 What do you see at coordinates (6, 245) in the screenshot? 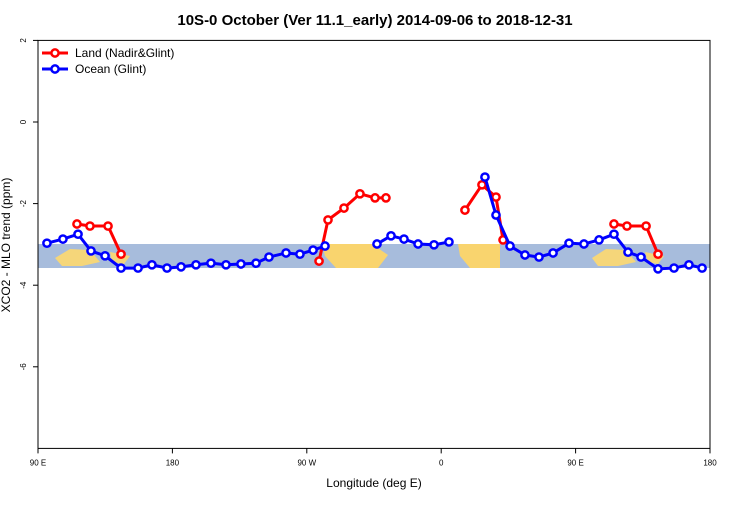
I see `y-axis-label: XCO2 - MLO trend (ppm)` at bounding box center [6, 245].